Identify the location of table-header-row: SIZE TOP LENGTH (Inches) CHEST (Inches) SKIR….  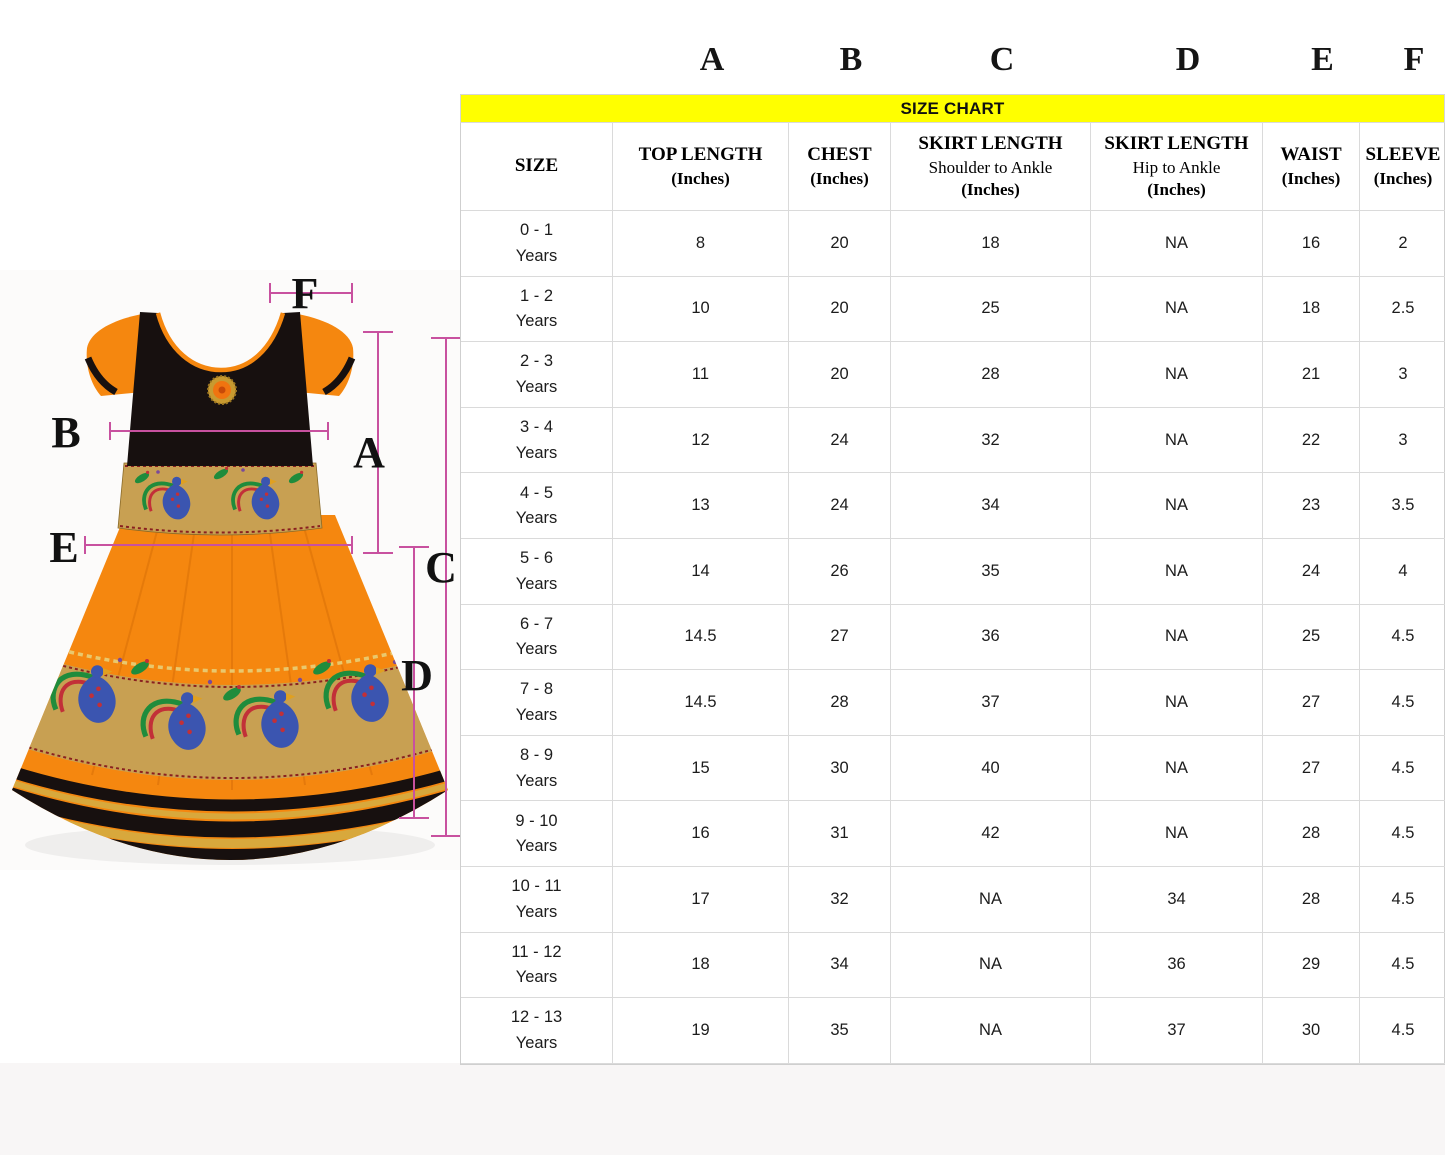
(953, 167).